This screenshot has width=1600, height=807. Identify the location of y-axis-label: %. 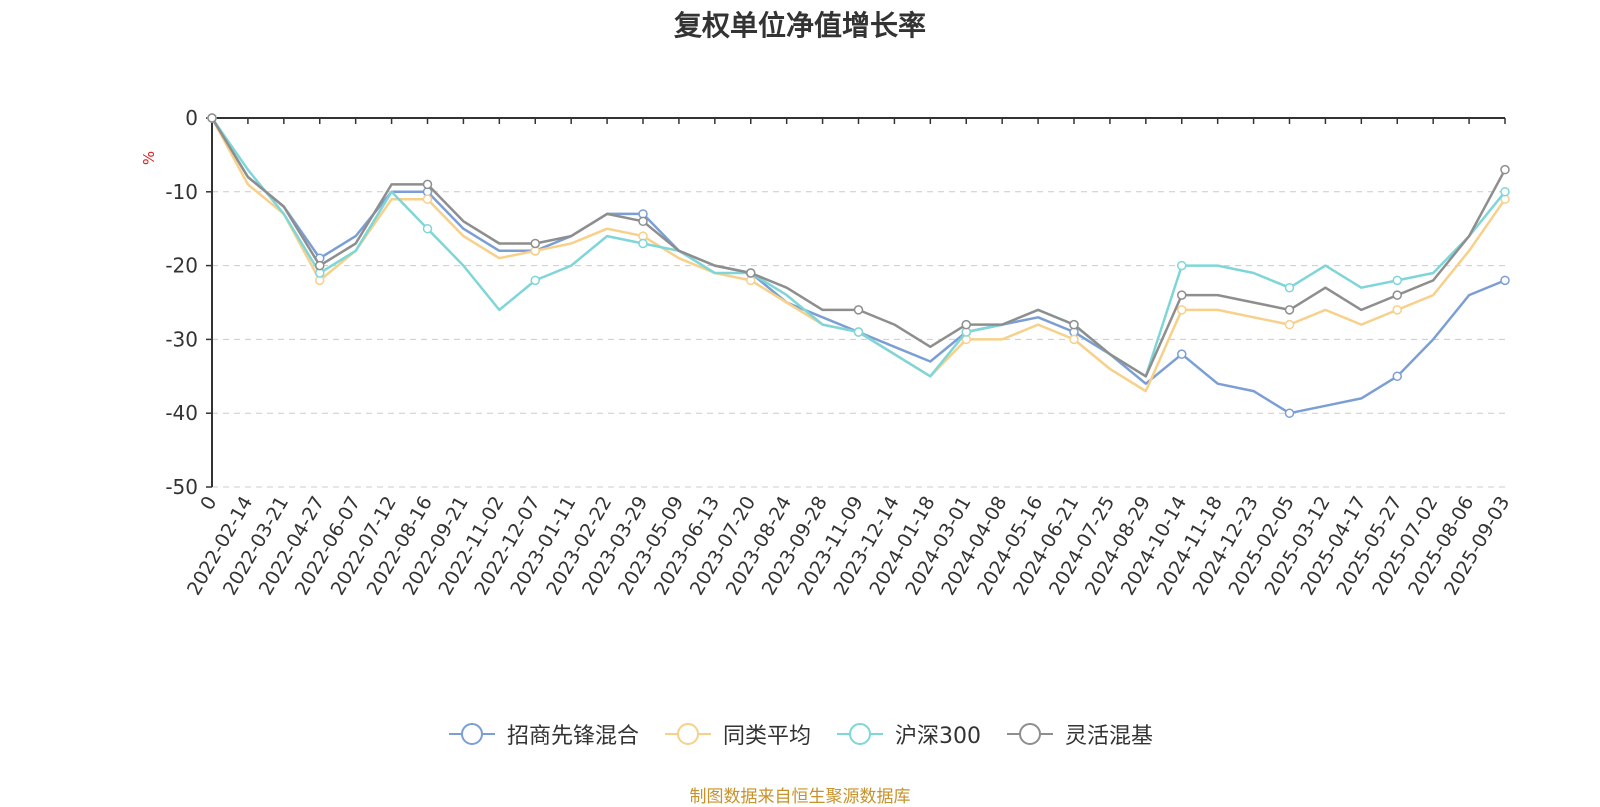
(149, 158).